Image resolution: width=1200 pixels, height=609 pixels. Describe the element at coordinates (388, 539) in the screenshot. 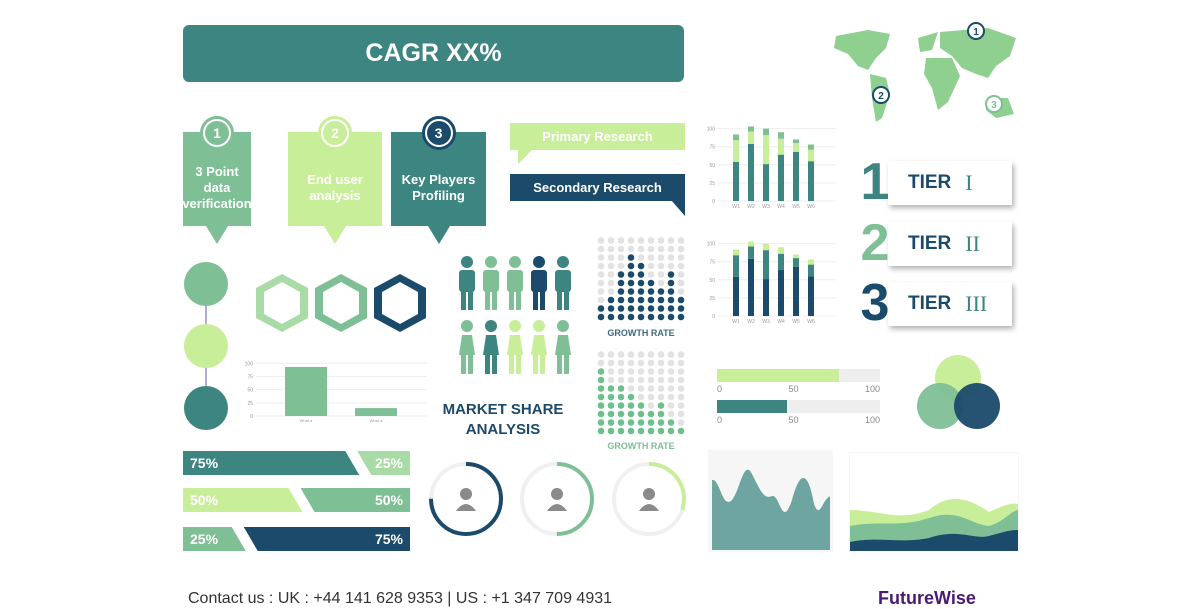

I see `right-percentage: 75%` at that location.